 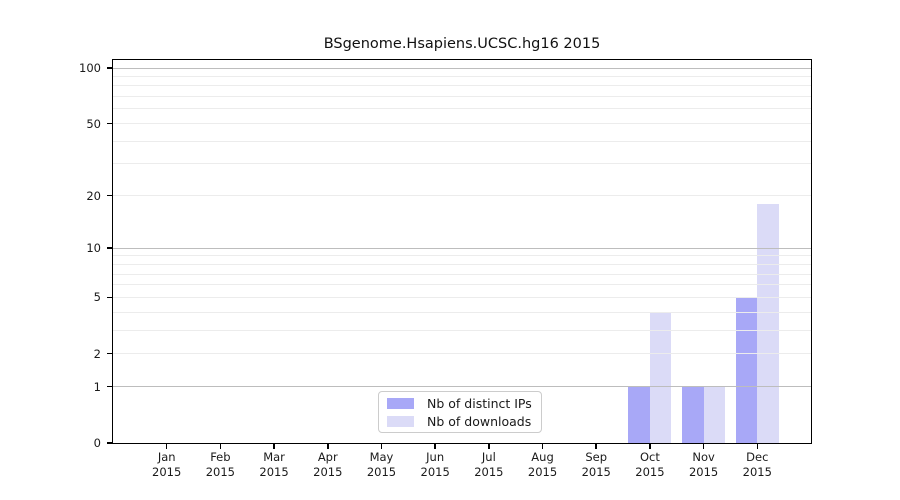 What do you see at coordinates (274, 446) in the screenshot?
I see `x-tick-mar` at bounding box center [274, 446].